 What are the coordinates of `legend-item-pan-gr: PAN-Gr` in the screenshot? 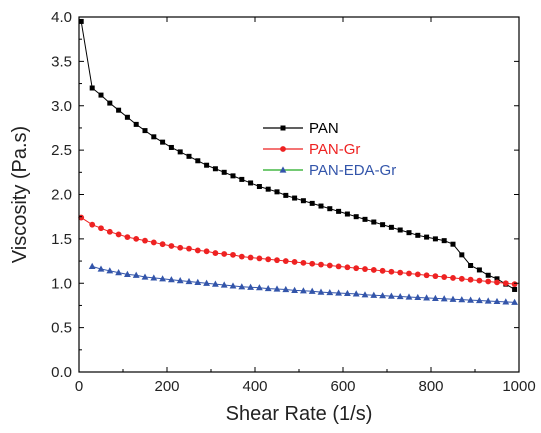 It's located at (311, 149).